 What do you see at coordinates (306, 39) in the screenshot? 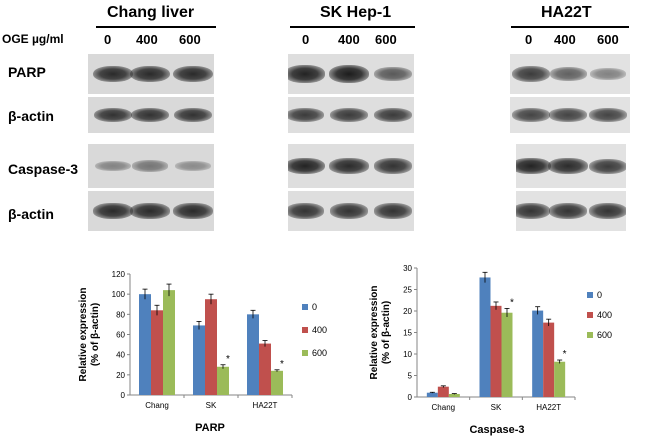
I see `dose-sk-0: 0` at bounding box center [306, 39].